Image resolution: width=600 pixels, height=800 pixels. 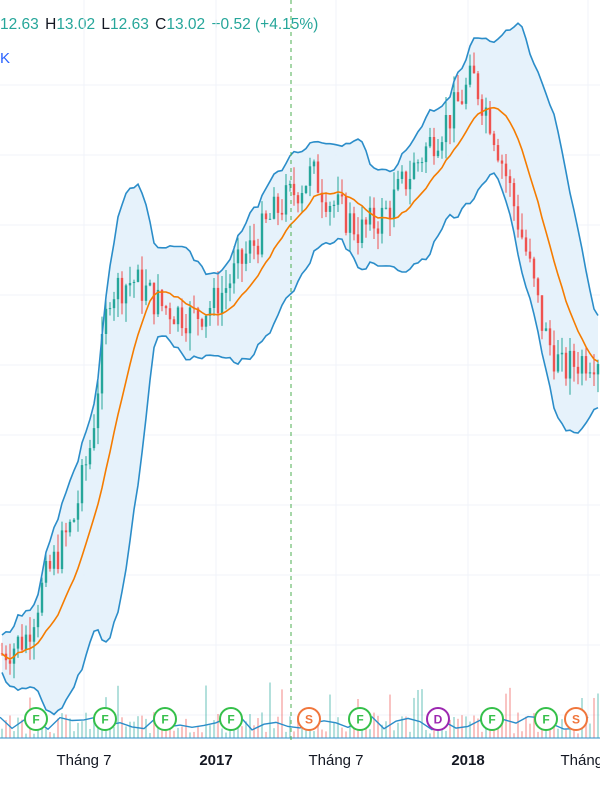 I want to click on high-value: 13.02, so click(x=76, y=24).